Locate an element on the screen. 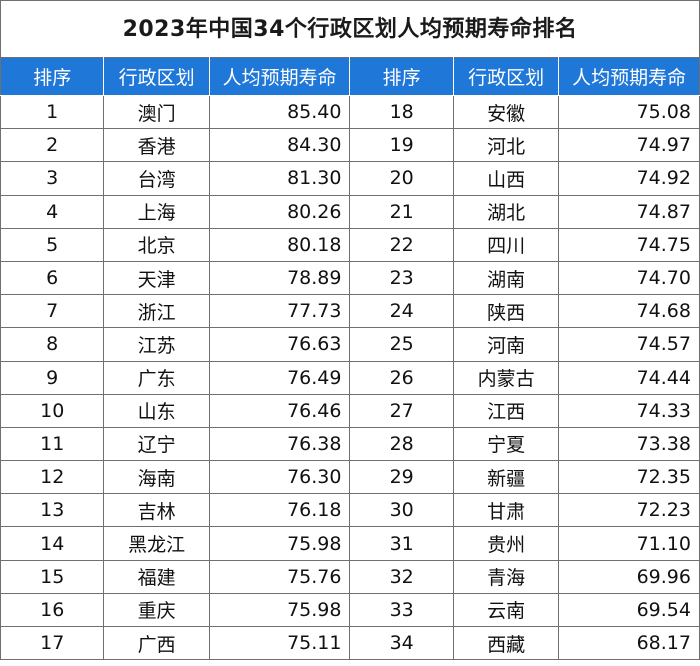  rank-cell: 6 is located at coordinates (52, 278).